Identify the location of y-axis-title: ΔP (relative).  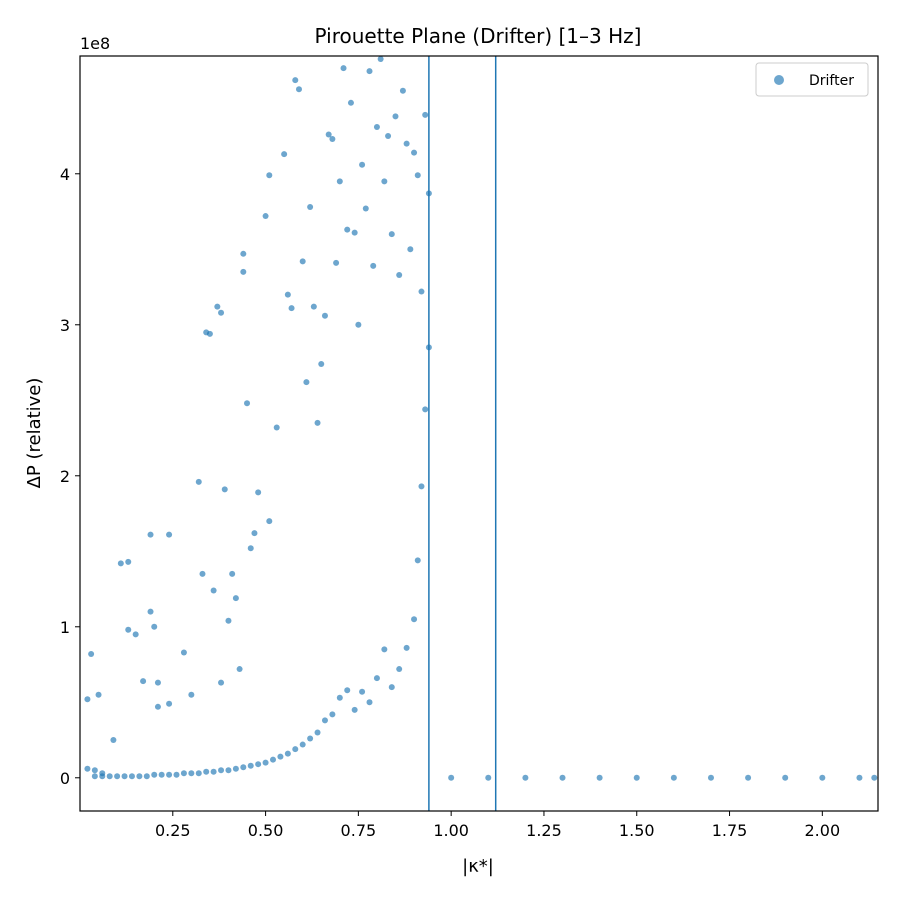
(34, 433).